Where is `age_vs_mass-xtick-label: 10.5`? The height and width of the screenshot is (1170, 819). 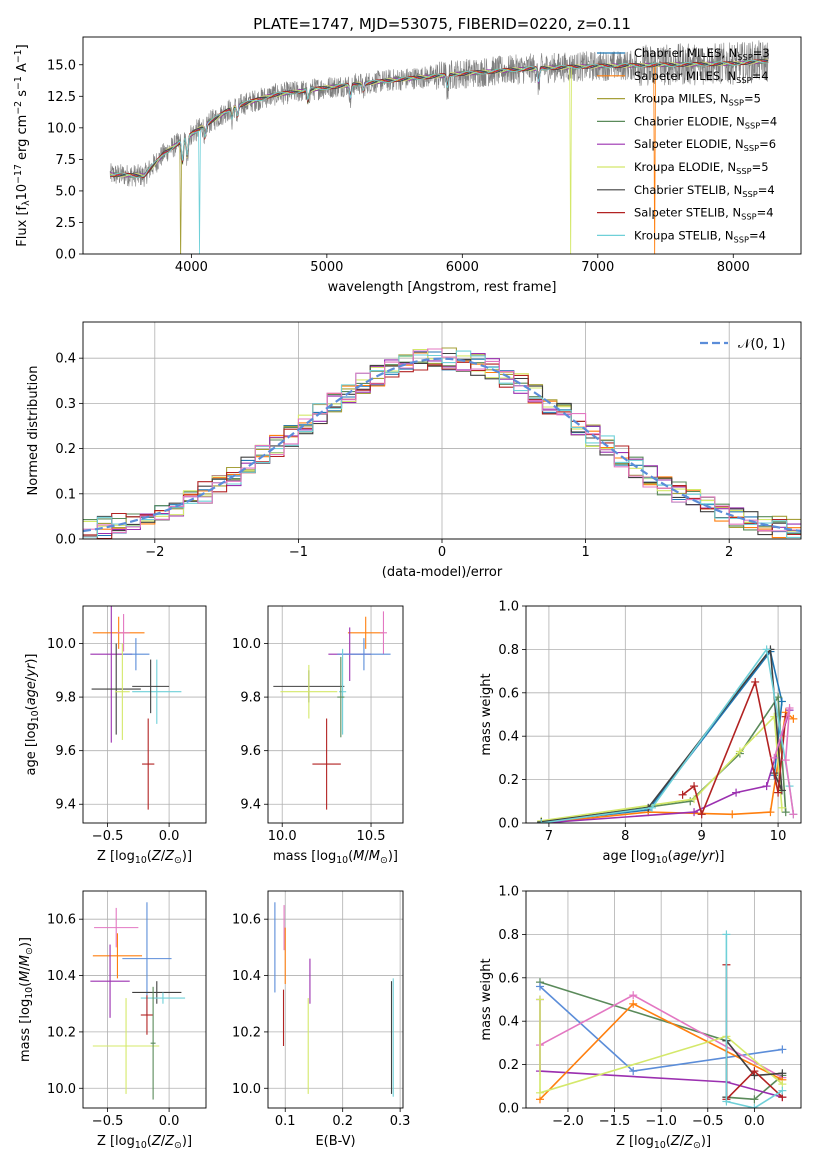
age_vs_mass-xtick-label: 10.5 is located at coordinates (371, 836).